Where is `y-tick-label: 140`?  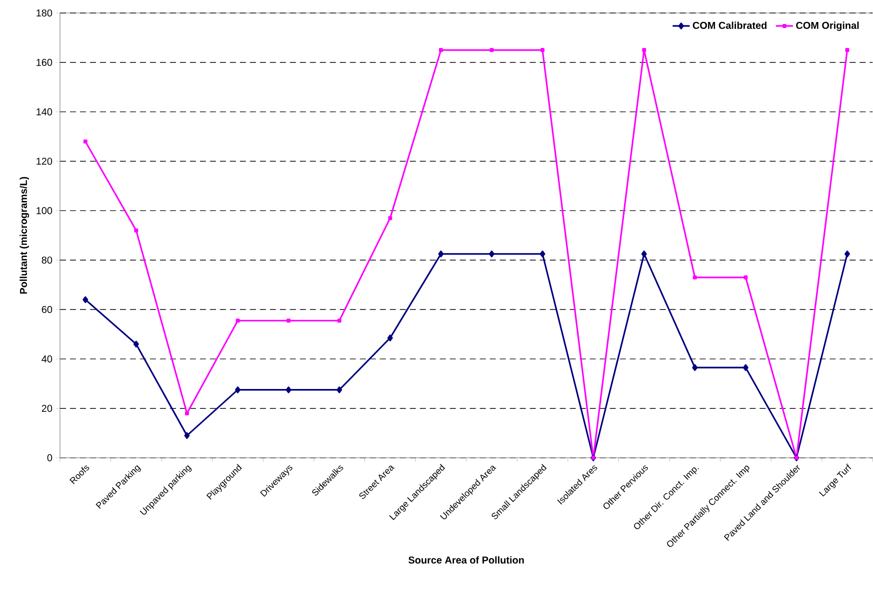 y-tick-label: 140 is located at coordinates (44, 112).